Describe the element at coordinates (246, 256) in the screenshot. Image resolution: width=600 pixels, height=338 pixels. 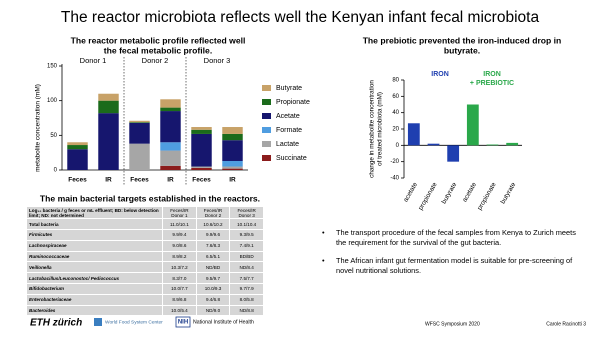
I see `table-cell: BD/BD` at that location.